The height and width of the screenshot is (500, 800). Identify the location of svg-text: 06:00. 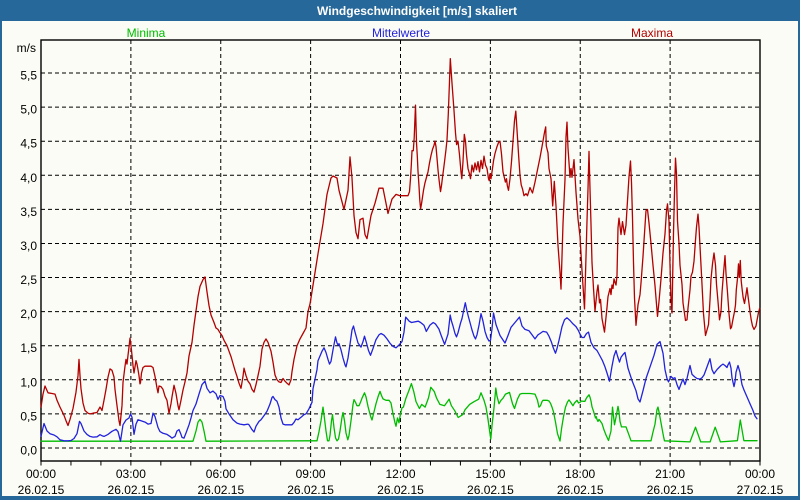
(221, 474).